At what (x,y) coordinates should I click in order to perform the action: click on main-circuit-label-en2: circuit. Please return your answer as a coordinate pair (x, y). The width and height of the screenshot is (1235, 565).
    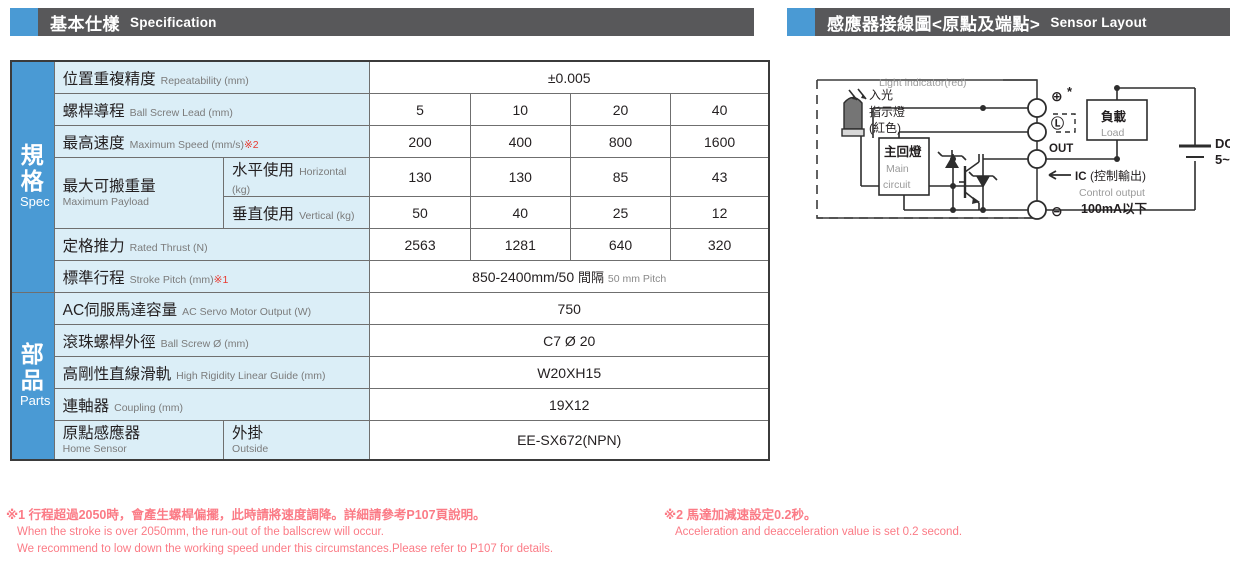
    Looking at the image, I should click on (897, 185).